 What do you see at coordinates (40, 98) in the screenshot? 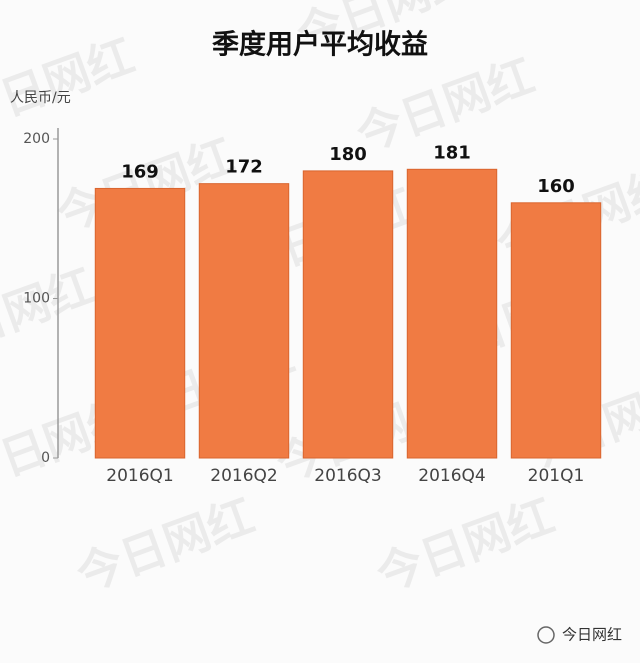
I see `y-axis-label: 人民币/元` at bounding box center [40, 98].